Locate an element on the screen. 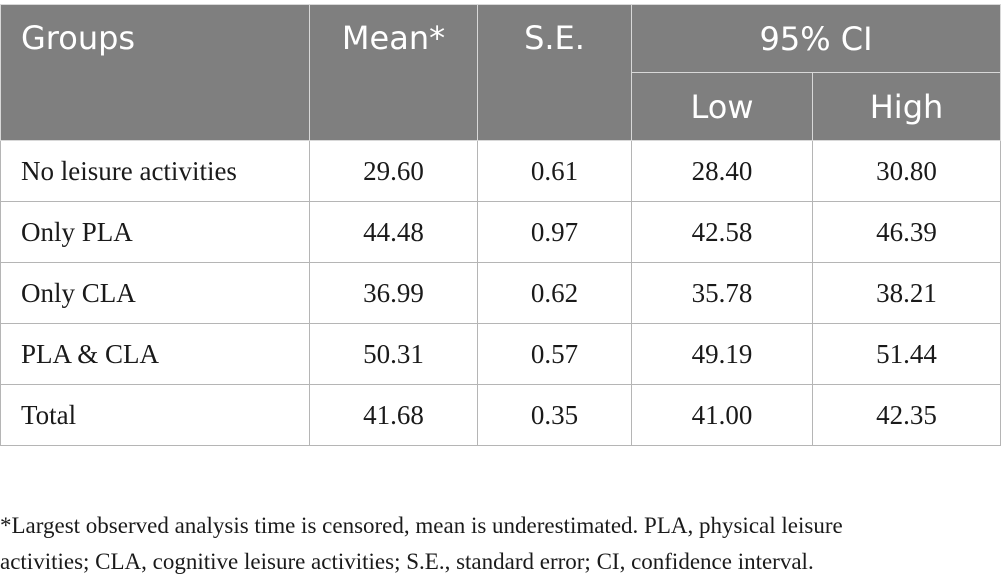  cell-se: 0.97 is located at coordinates (554, 232).